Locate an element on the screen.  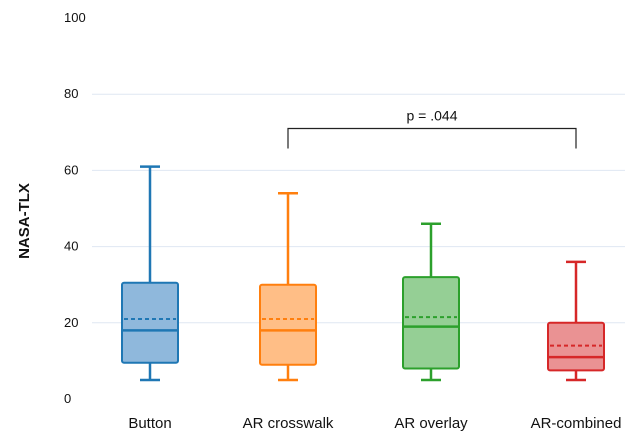
y-tick-label: 60 is located at coordinates (71, 169).